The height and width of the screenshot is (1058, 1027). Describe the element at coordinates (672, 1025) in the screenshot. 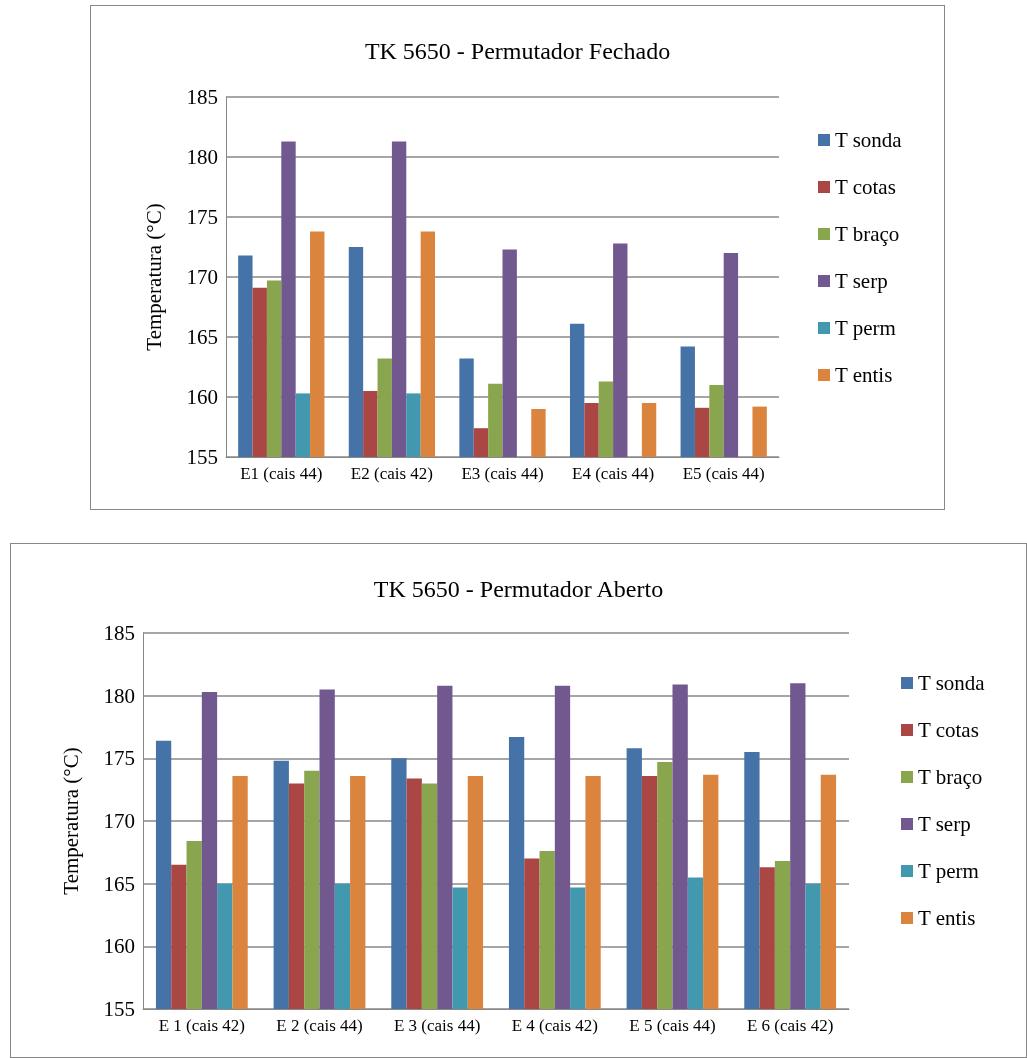

I see `x-tick-label: E 5 (cais 44)` at that location.